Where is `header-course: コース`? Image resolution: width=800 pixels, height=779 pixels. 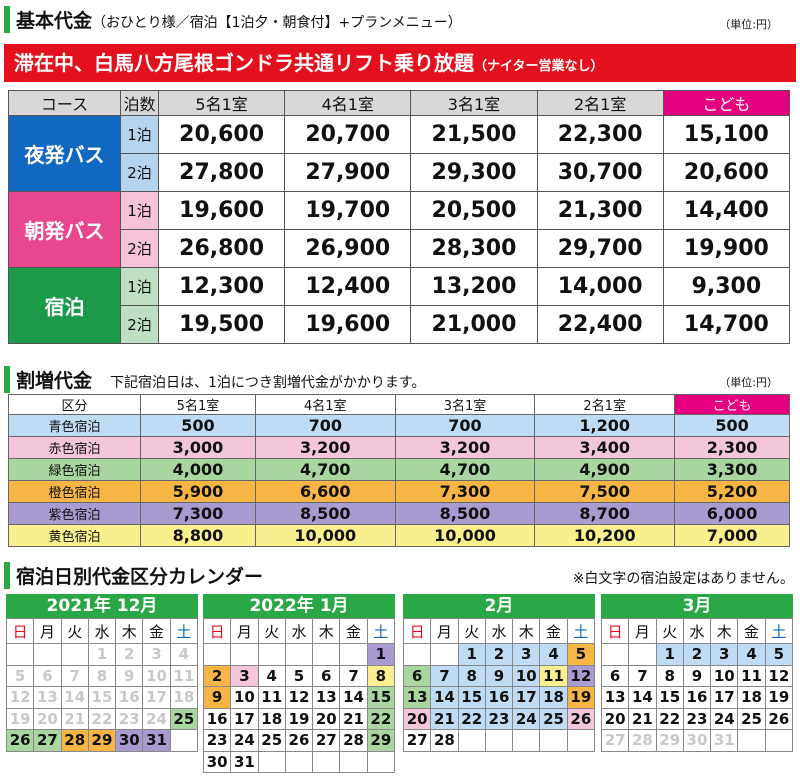 header-course: コース is located at coordinates (64, 103).